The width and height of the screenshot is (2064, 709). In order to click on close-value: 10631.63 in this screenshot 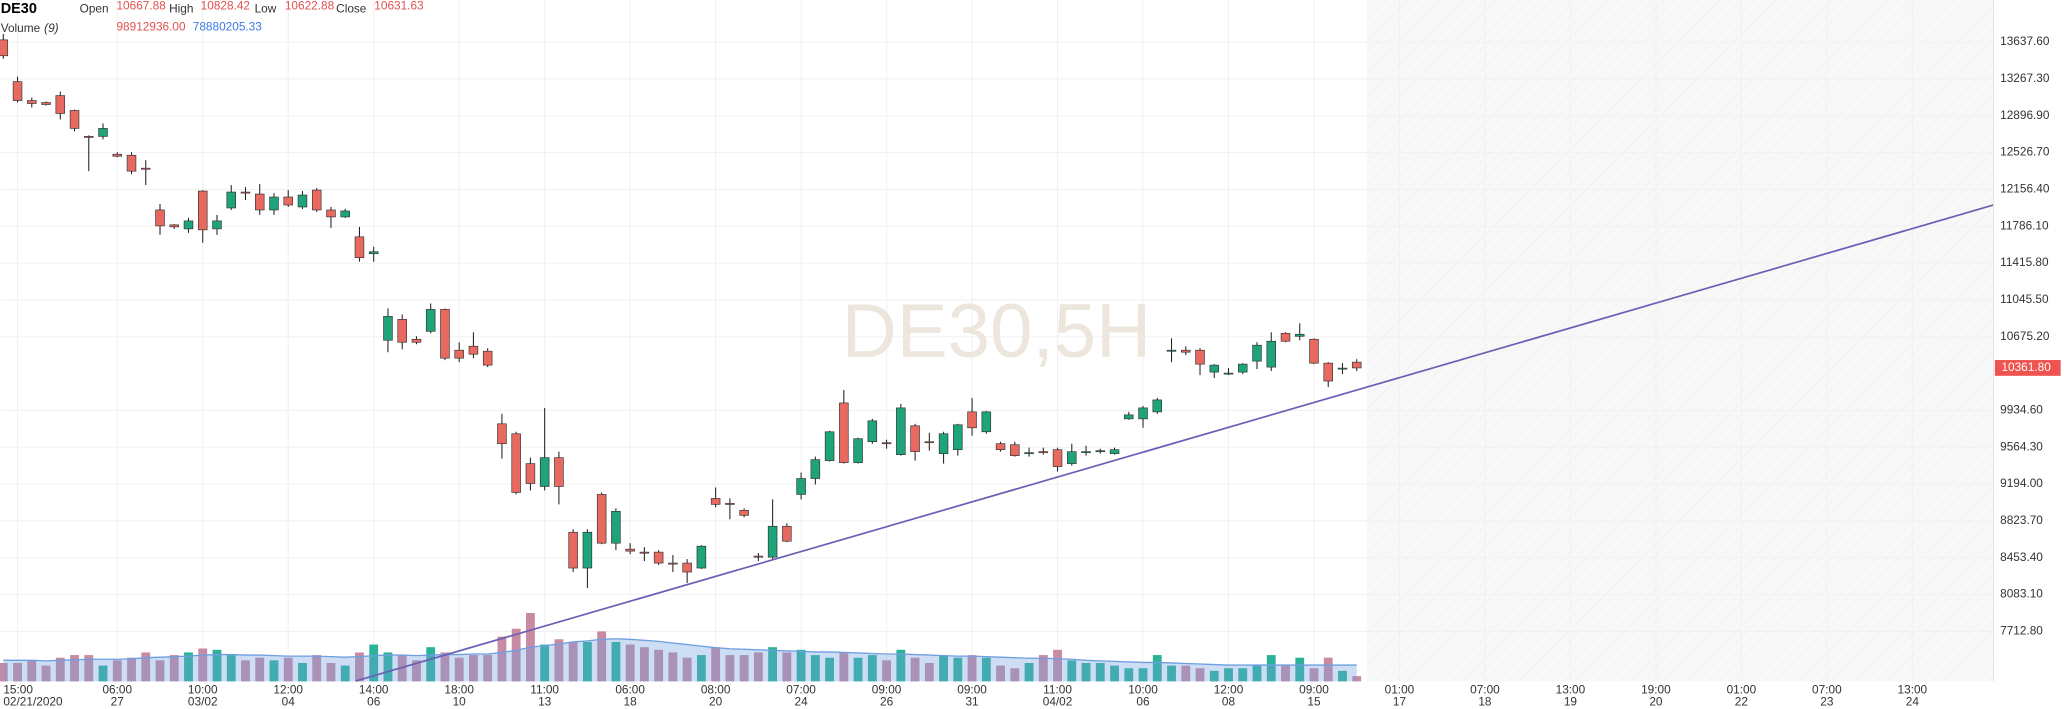, I will do `click(399, 6)`.